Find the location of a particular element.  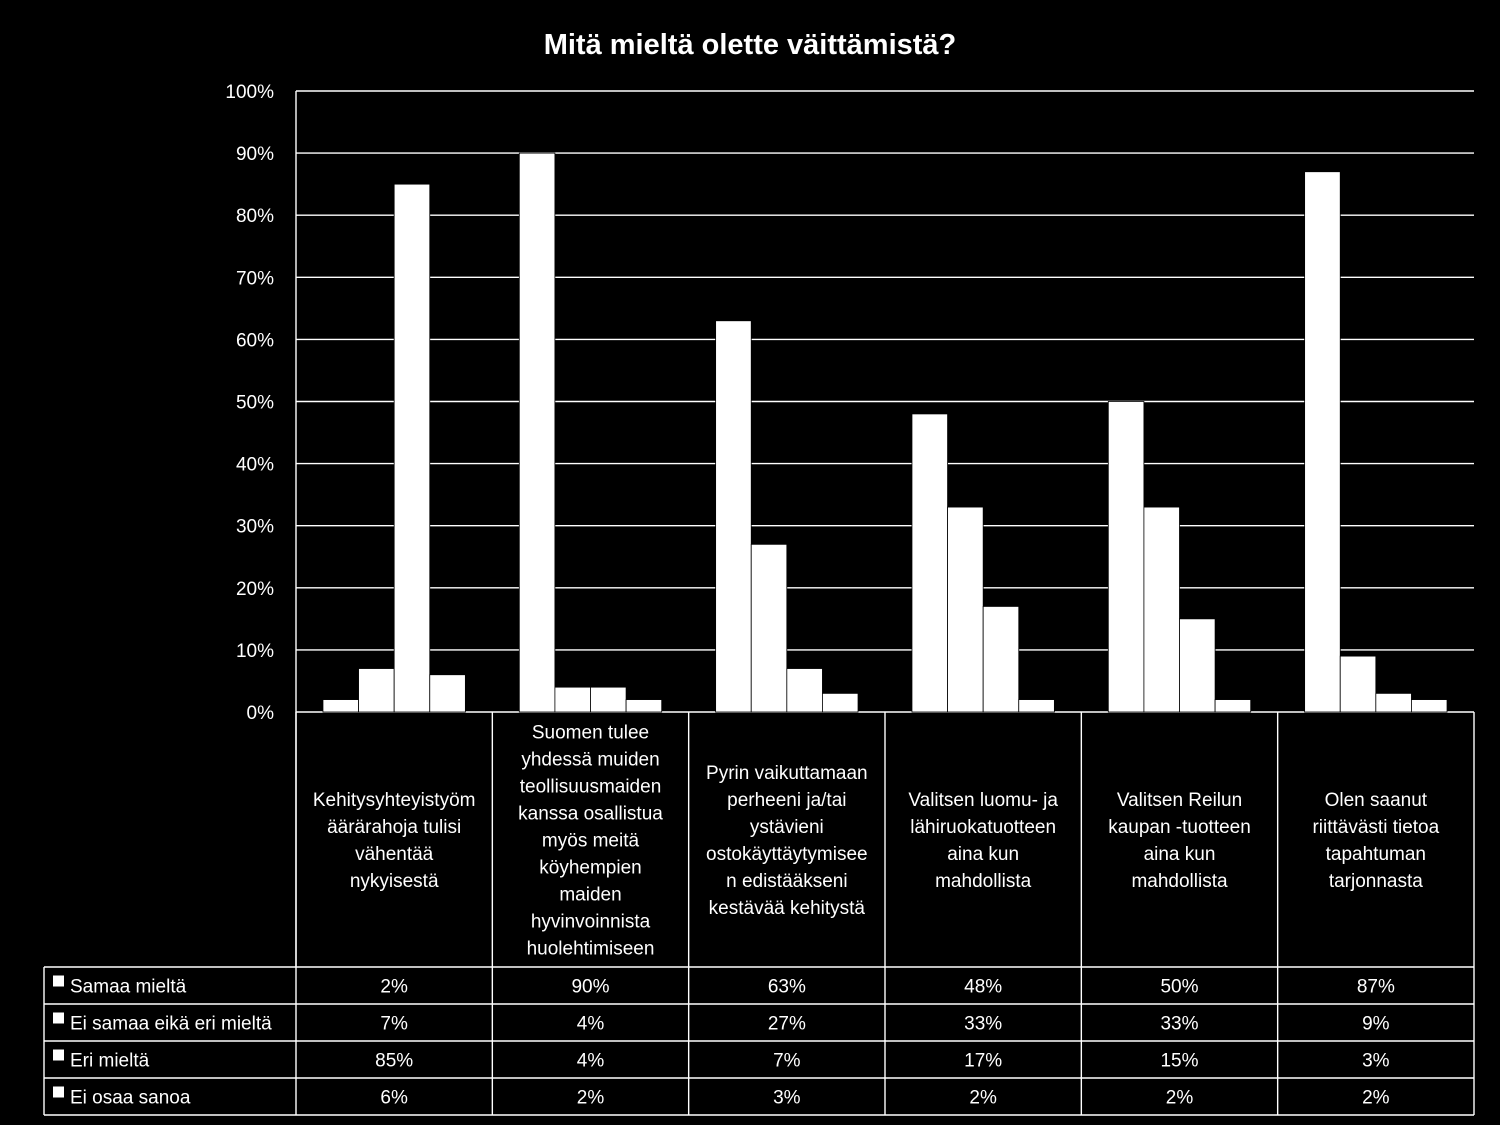

y-tick-label: 40% is located at coordinates (255, 465).